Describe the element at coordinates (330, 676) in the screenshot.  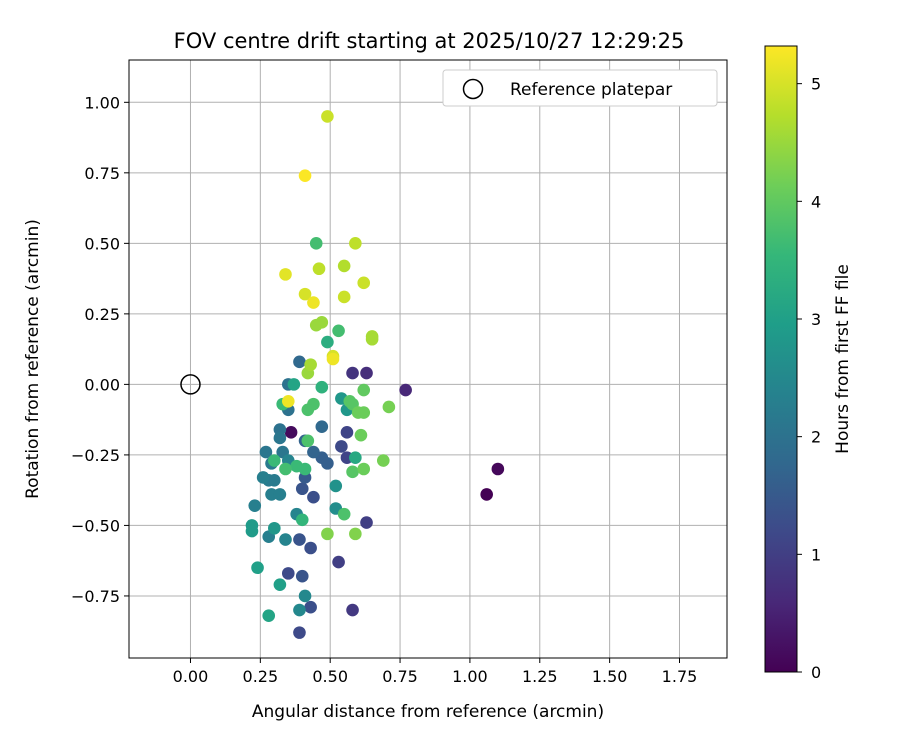
I see `x-tick-label: 0.50` at that location.